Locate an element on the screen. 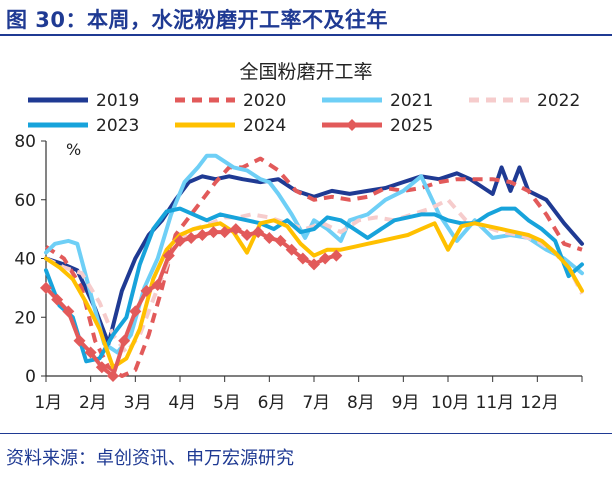  x-tick-label: 4月 is located at coordinates (182, 403).